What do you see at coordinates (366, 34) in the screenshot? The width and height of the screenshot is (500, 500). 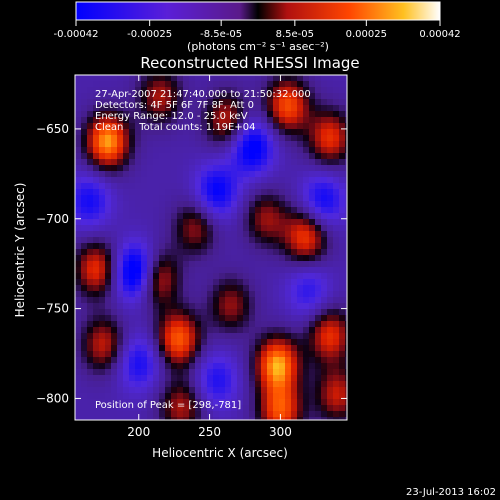 I see `colorbar-tick-label: 0.00025` at bounding box center [366, 34].